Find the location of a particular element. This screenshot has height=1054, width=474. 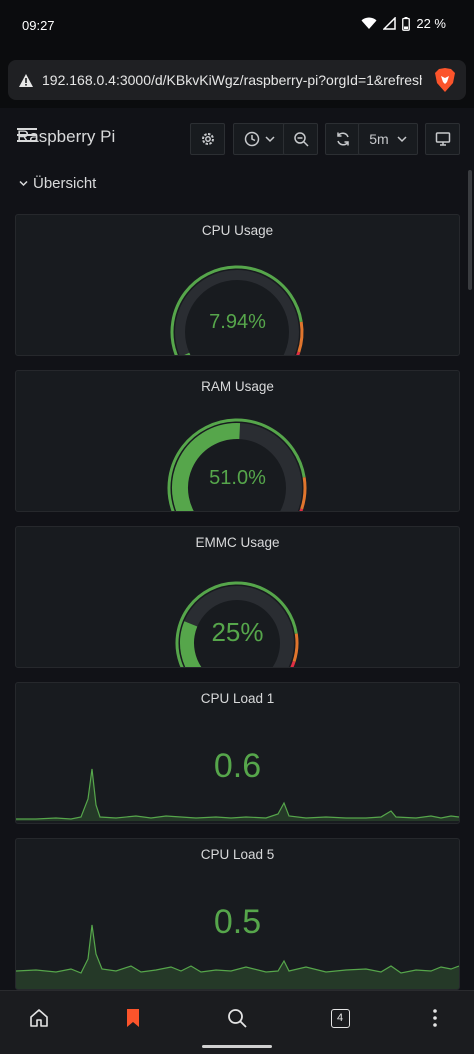

panel-cpu-load-5: CPU Load 5 0.5 is located at coordinates (237, 914).